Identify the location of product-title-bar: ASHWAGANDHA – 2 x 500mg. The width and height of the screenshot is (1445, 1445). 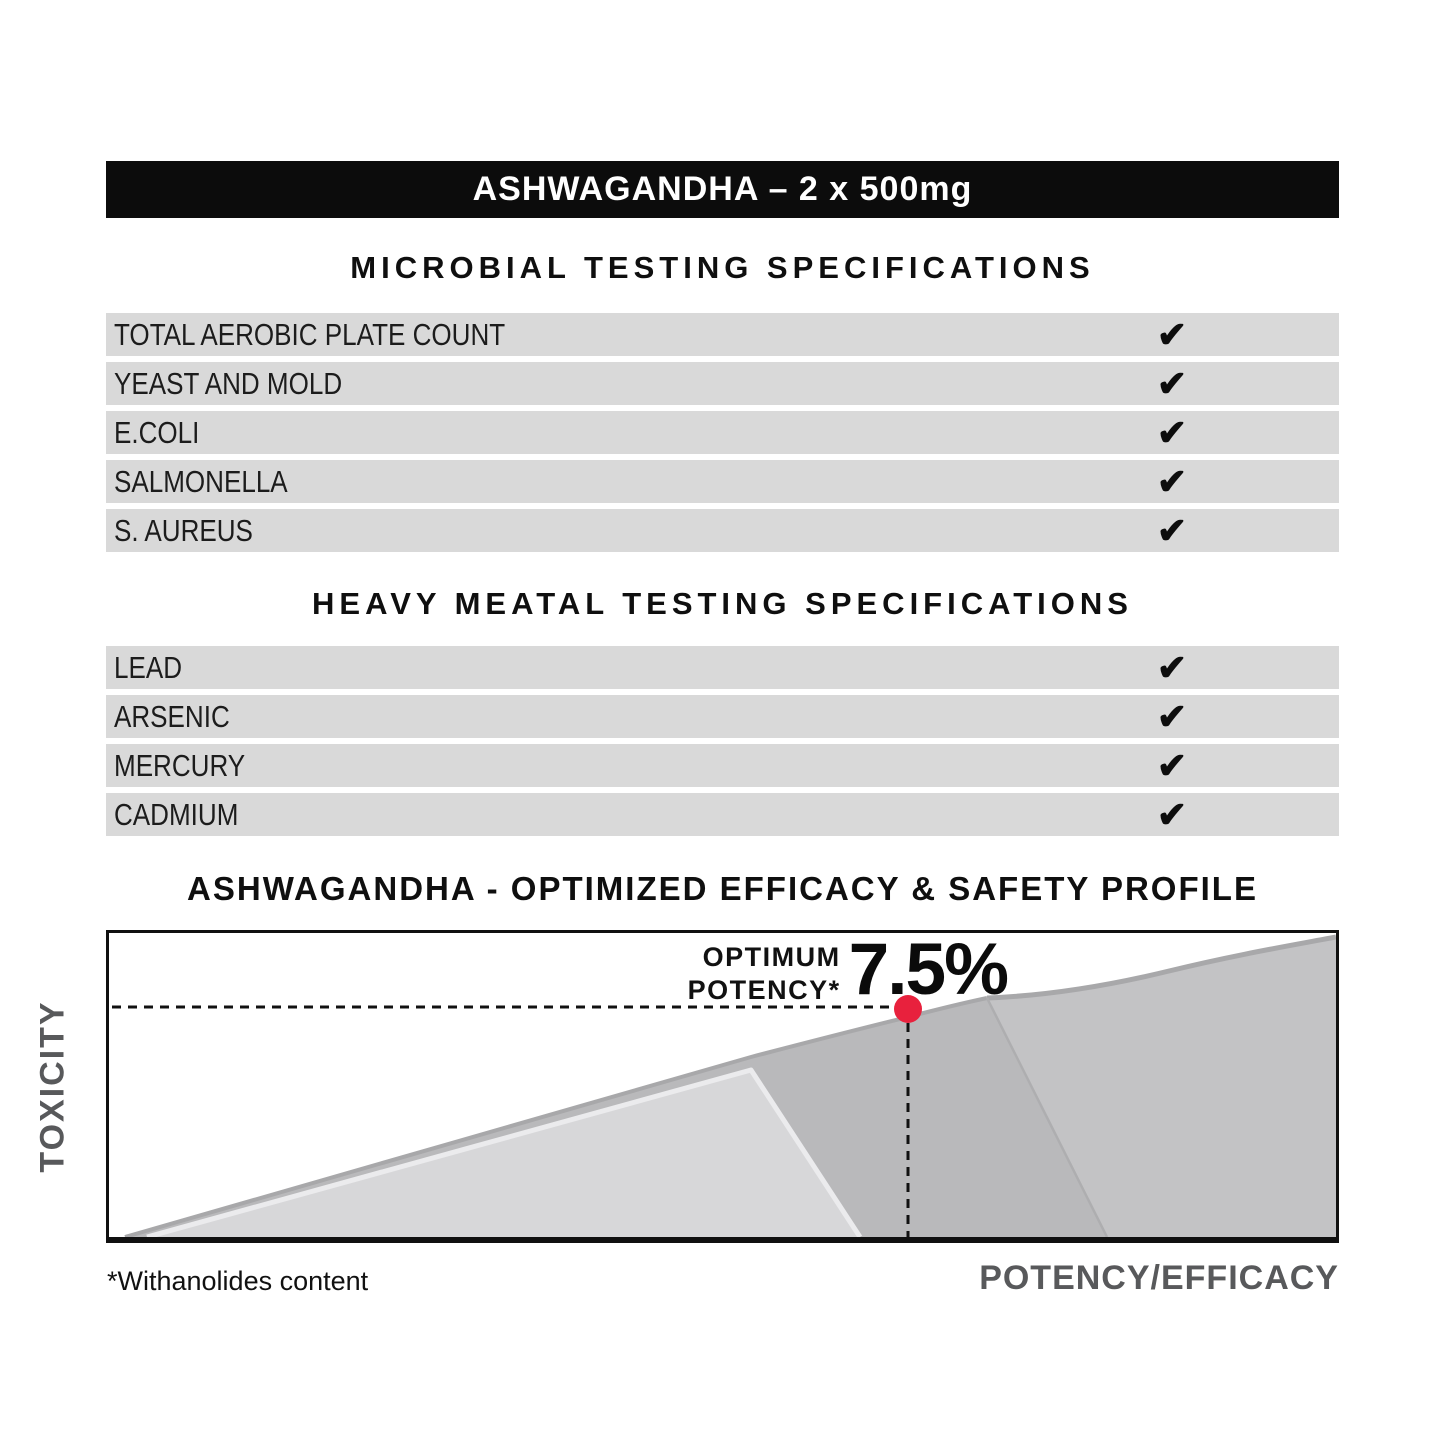
(722, 189).